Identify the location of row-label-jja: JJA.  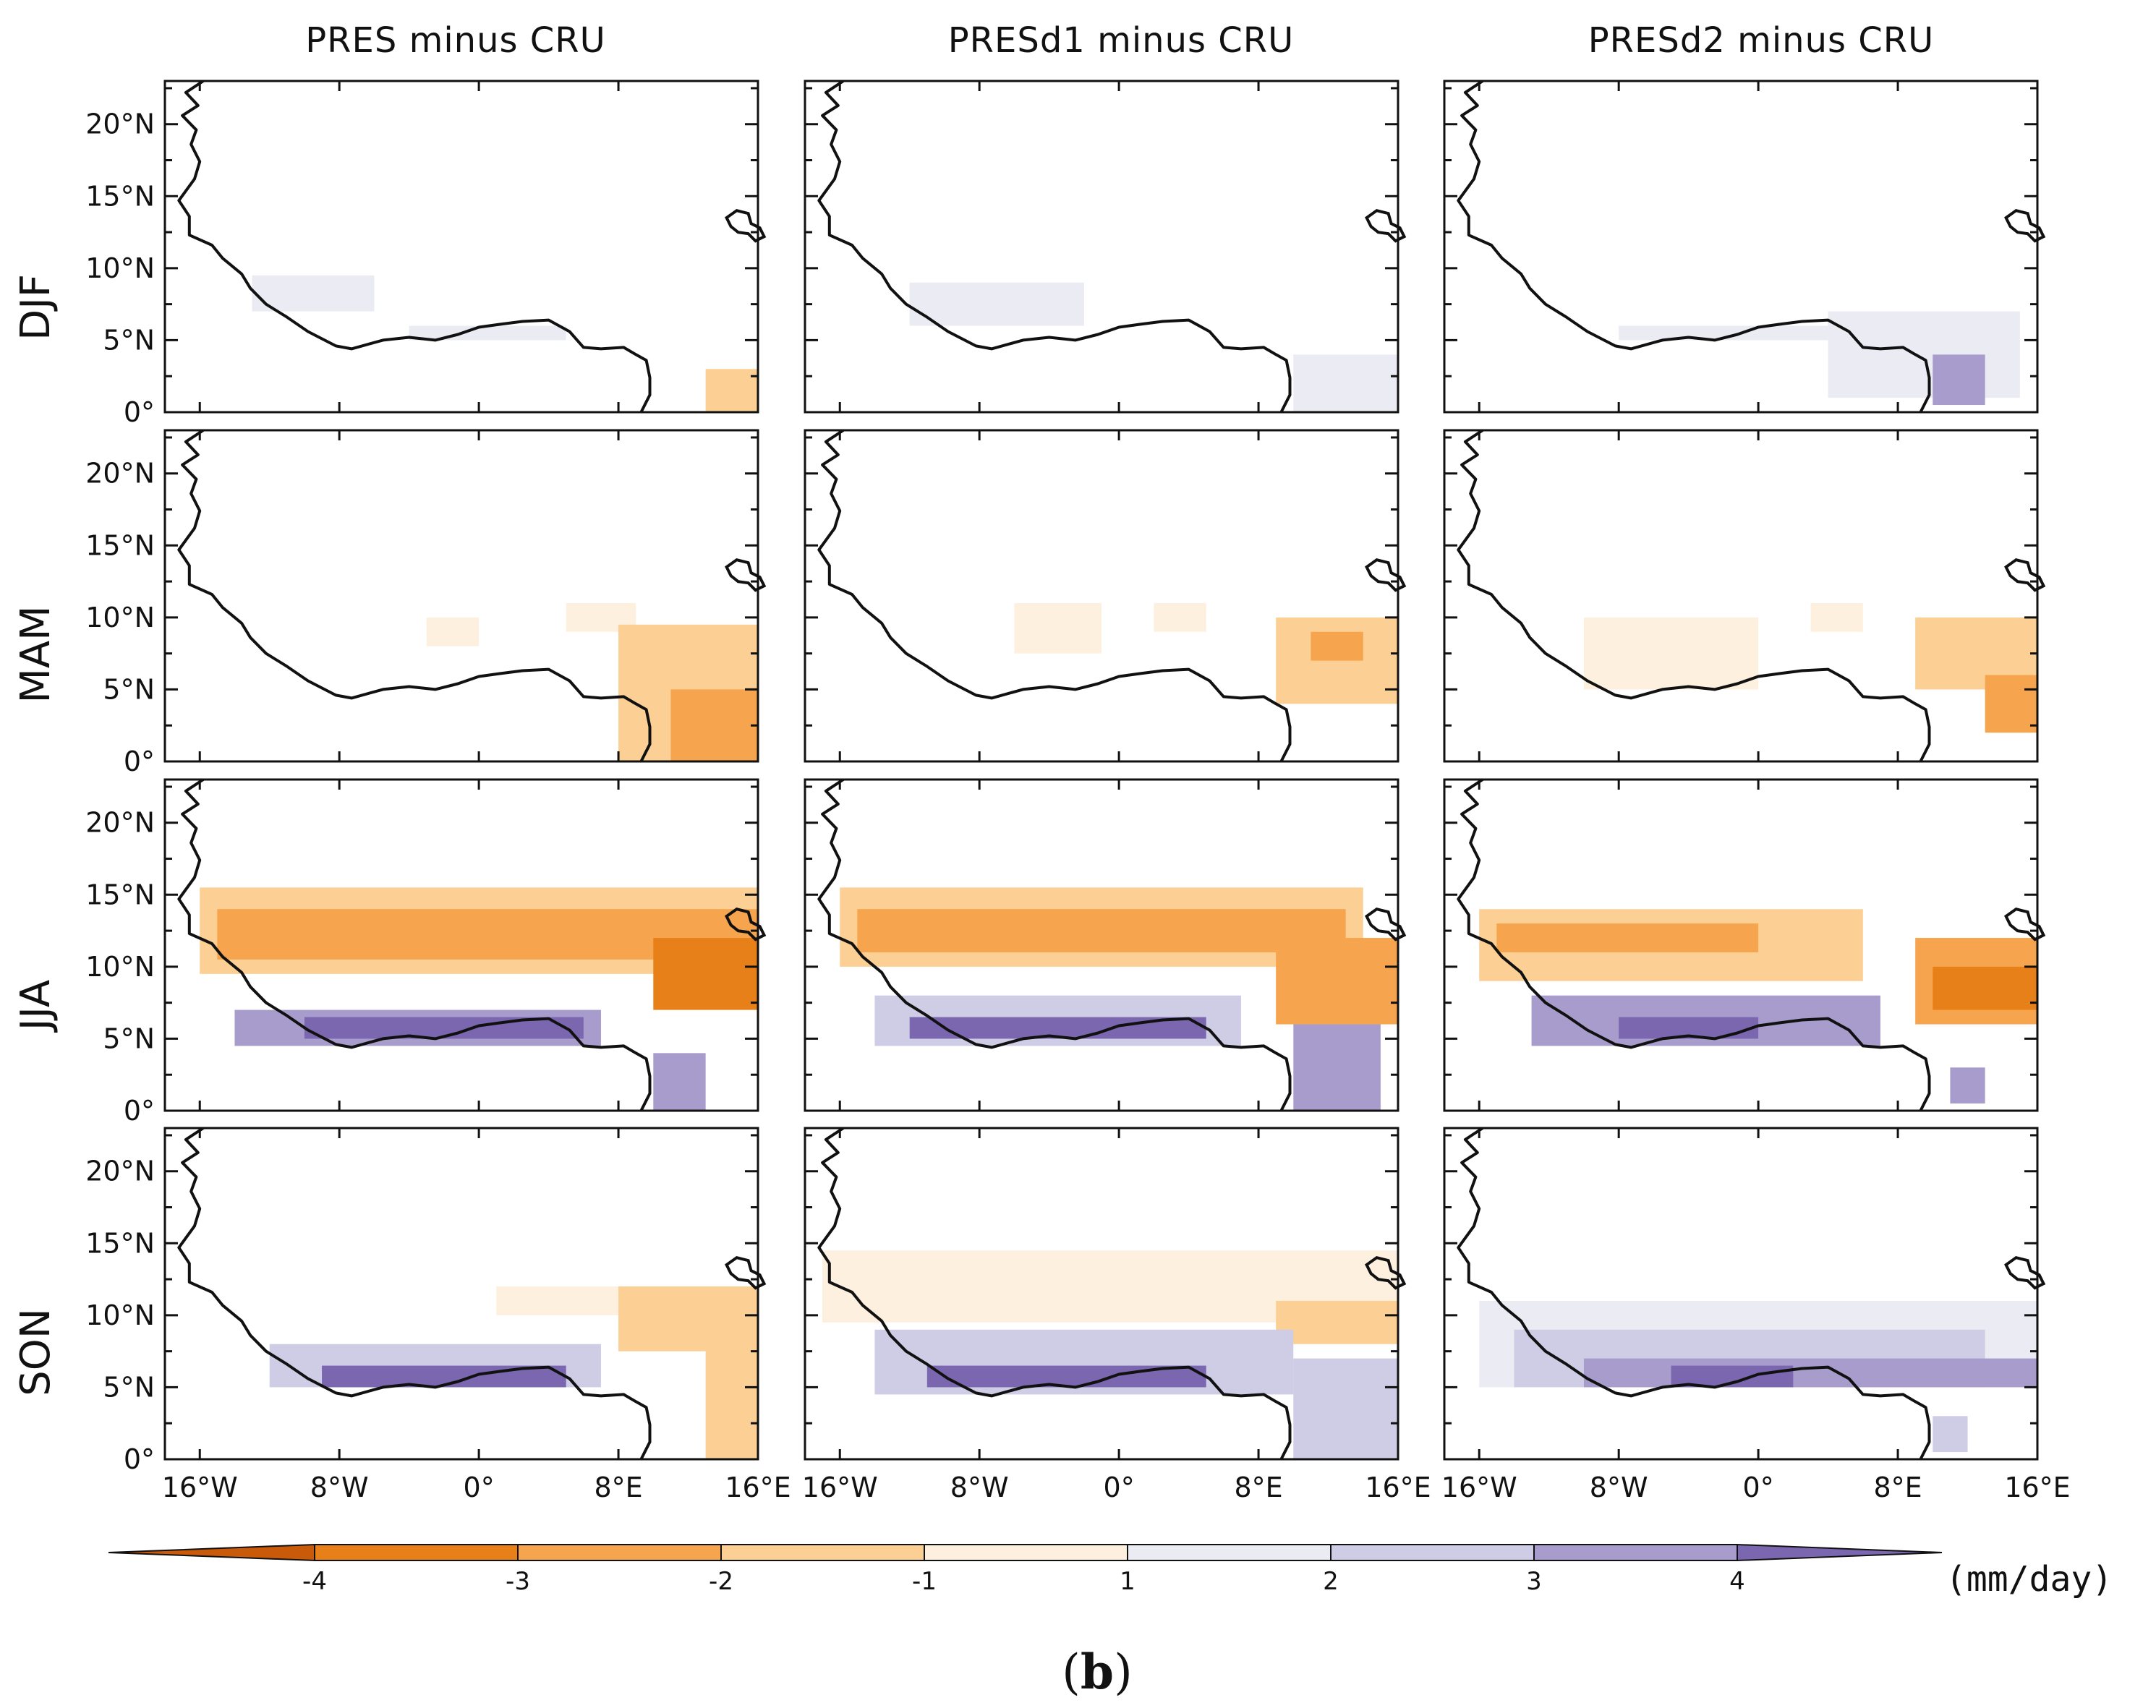
(35, 1007).